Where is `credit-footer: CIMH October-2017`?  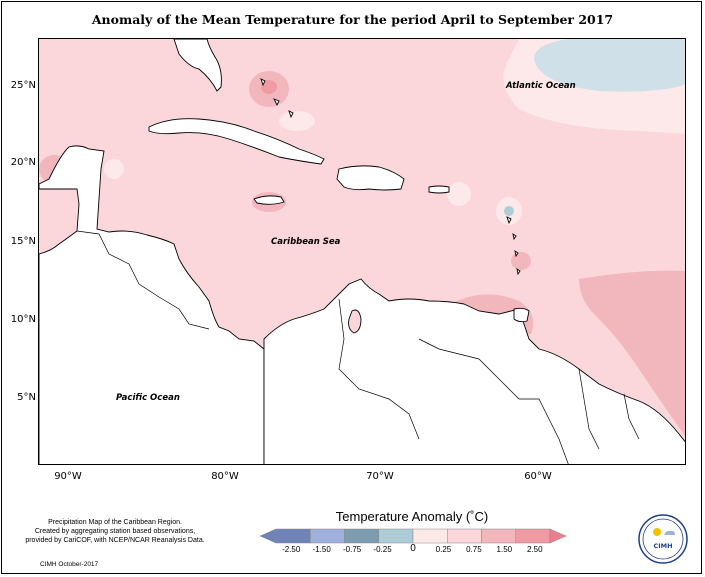
credit-footer: CIMH October-2017 is located at coordinates (69, 564).